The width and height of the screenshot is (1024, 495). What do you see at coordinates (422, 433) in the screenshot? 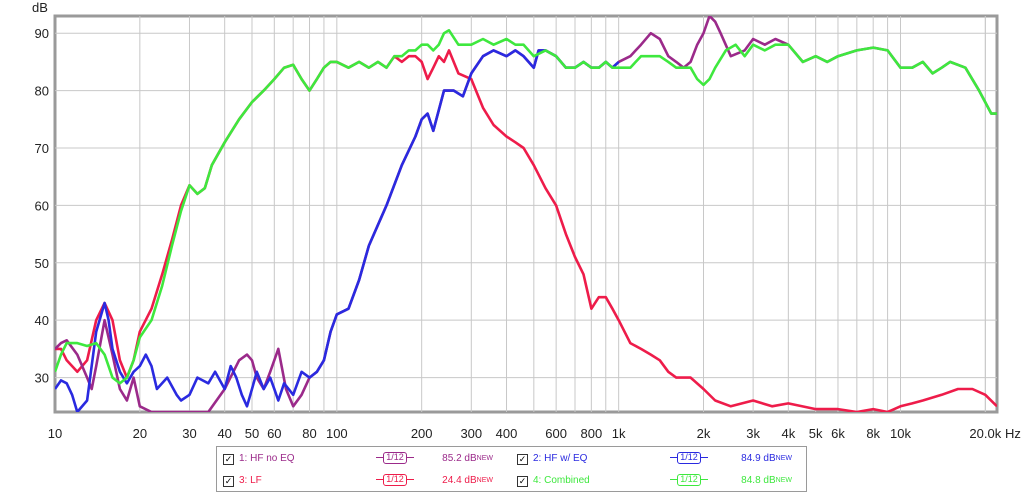
I see `x-tick-label: 200` at bounding box center [422, 433].